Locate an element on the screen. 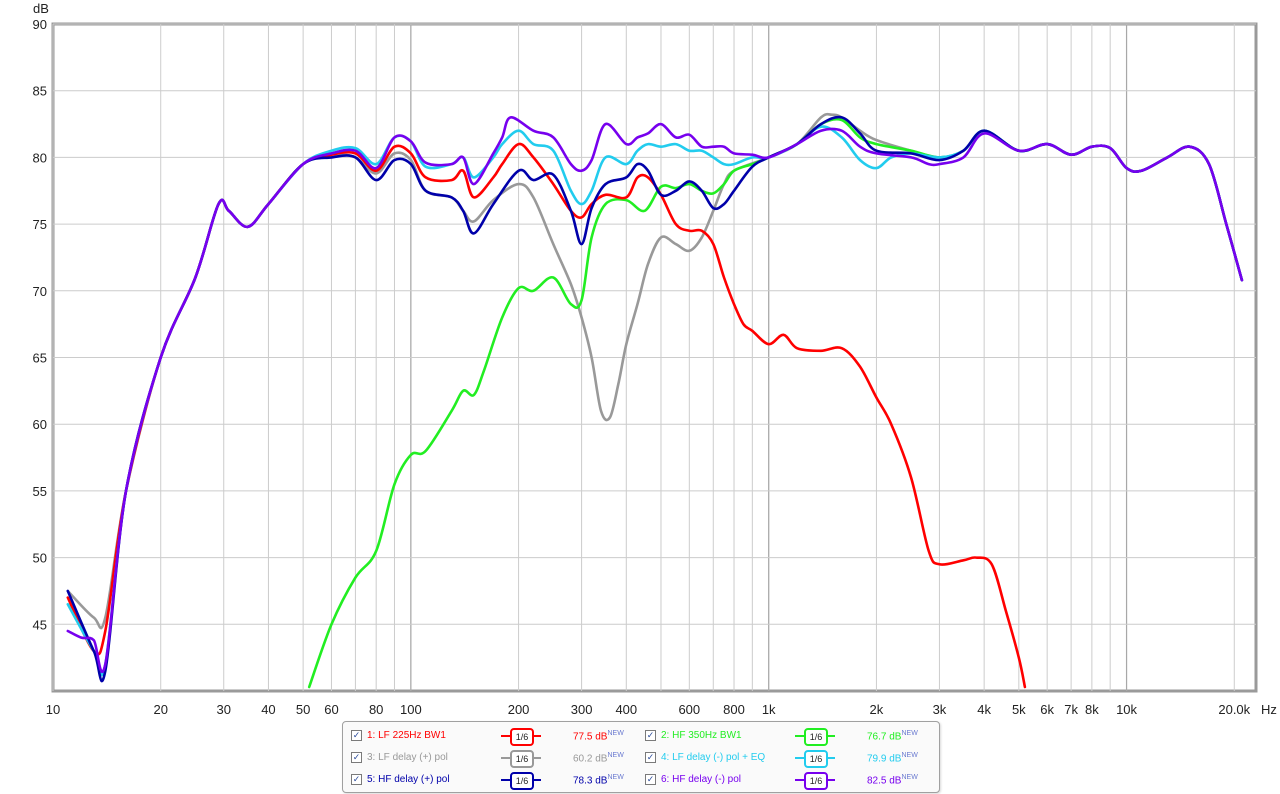 This screenshot has height=794, width=1280. y-tick-label: 75 is located at coordinates (40, 224).